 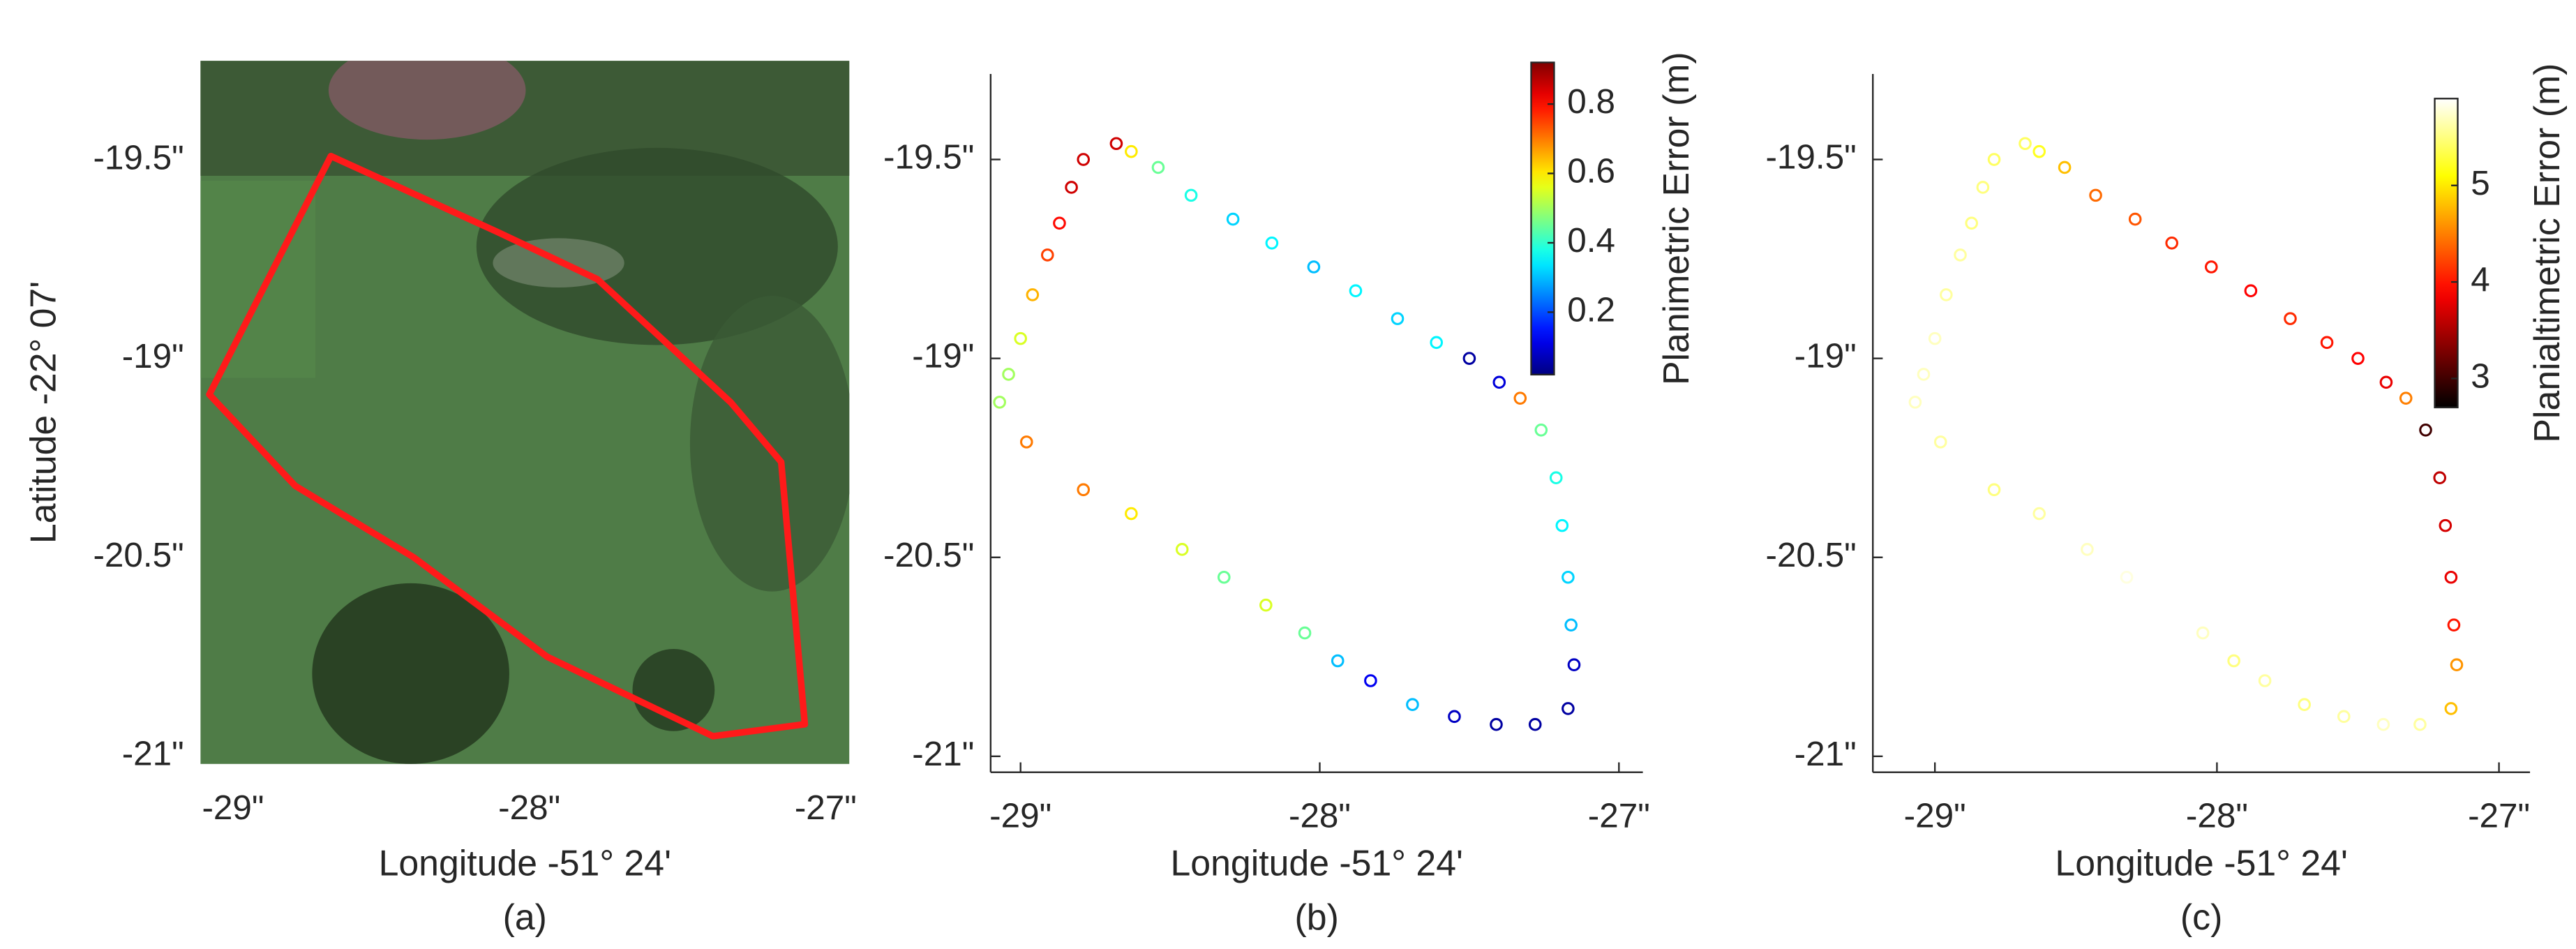 What do you see at coordinates (2480, 376) in the screenshot?
I see `colorbar-tick-label: 3` at bounding box center [2480, 376].